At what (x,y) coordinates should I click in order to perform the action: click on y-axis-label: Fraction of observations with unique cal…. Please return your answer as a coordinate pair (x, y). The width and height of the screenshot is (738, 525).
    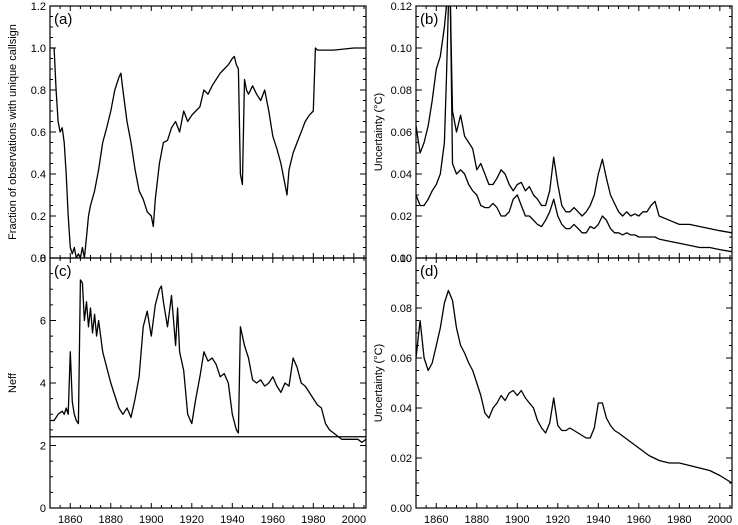
    Looking at the image, I should click on (13, 132).